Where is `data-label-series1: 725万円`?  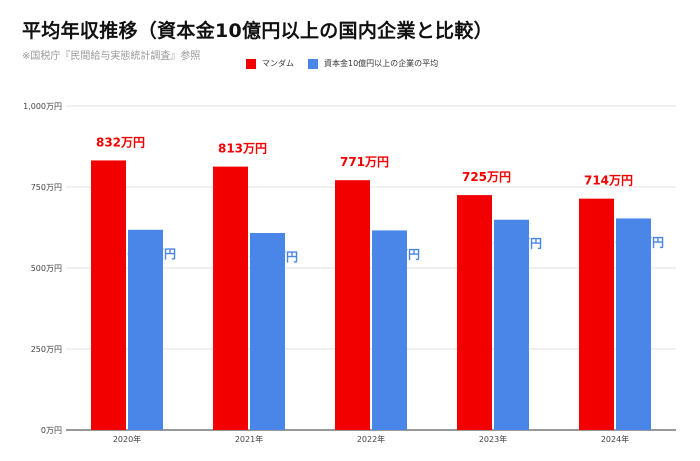
data-label-series1: 725万円 is located at coordinates (486, 177).